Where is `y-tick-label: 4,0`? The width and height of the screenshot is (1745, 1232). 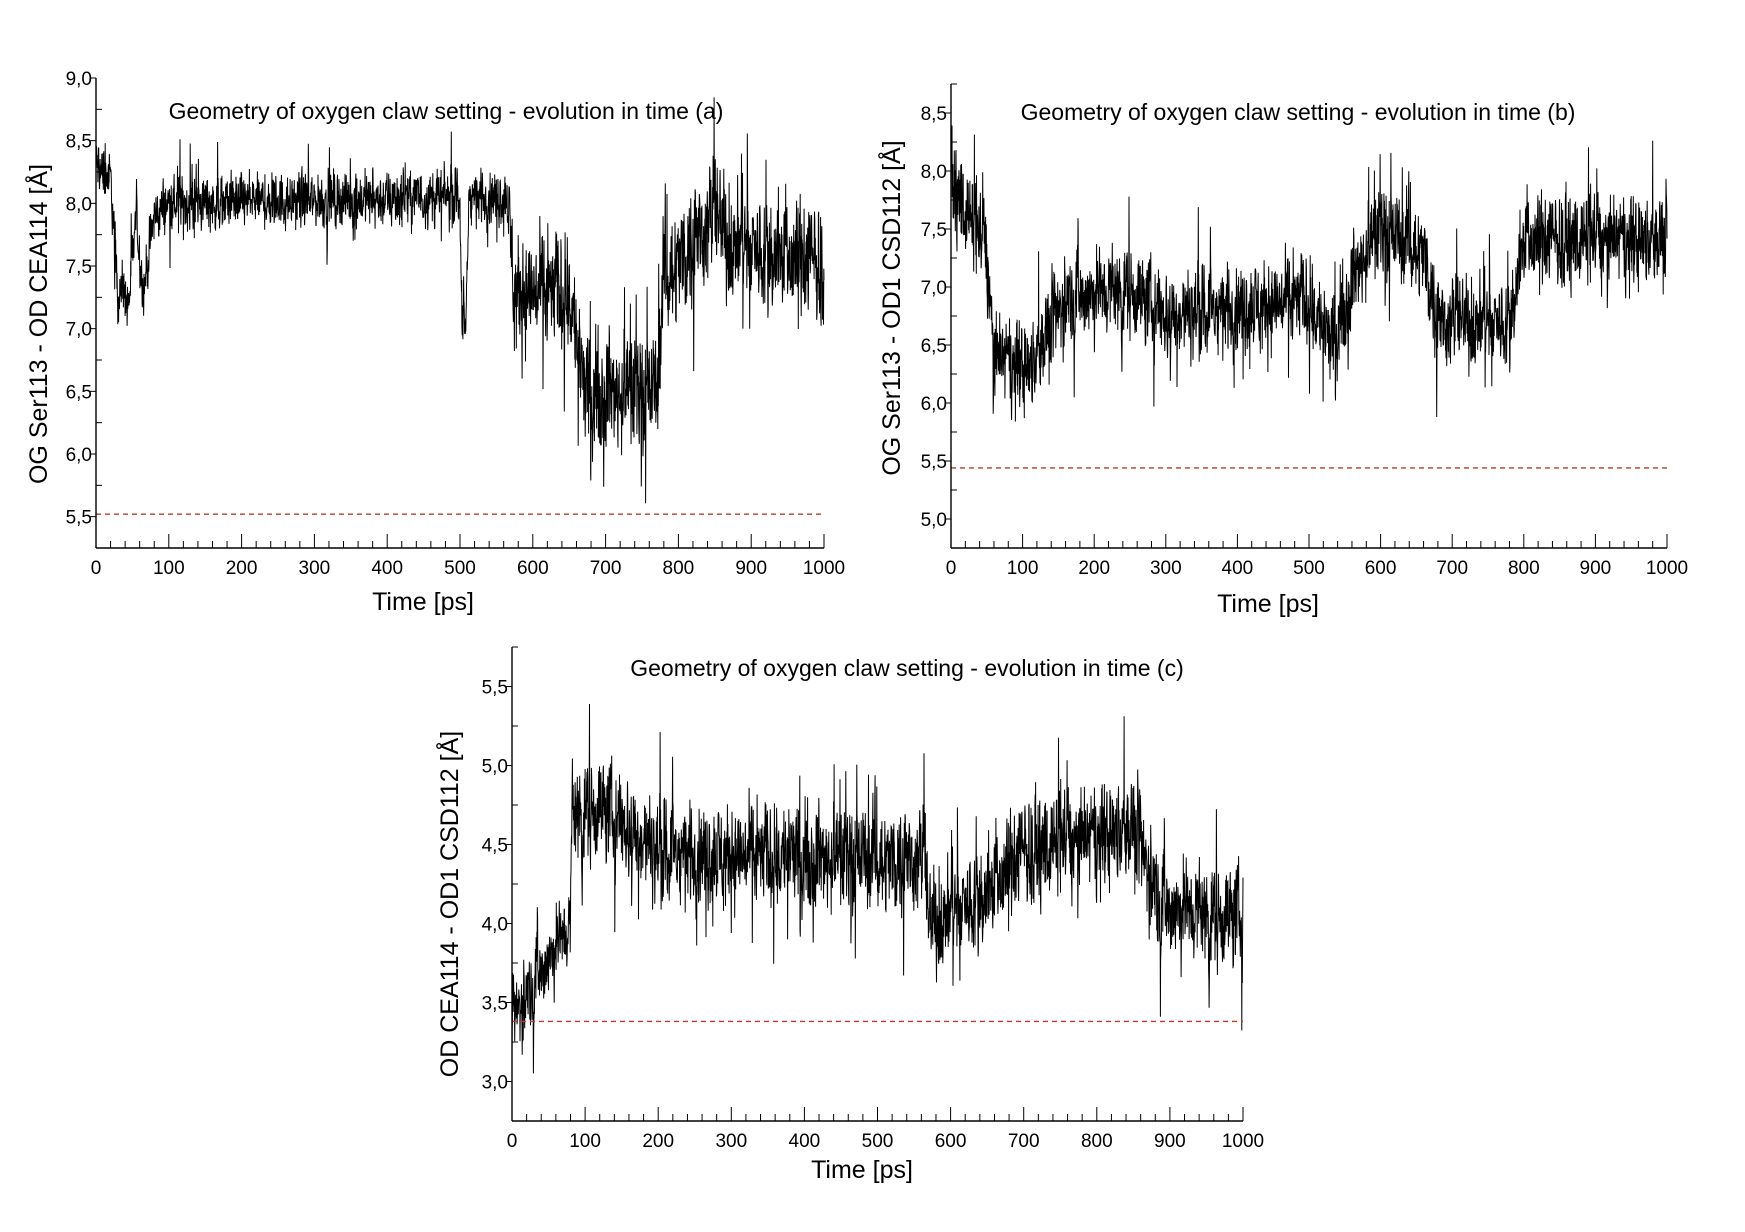
y-tick-label: 4,0 is located at coordinates (495, 925).